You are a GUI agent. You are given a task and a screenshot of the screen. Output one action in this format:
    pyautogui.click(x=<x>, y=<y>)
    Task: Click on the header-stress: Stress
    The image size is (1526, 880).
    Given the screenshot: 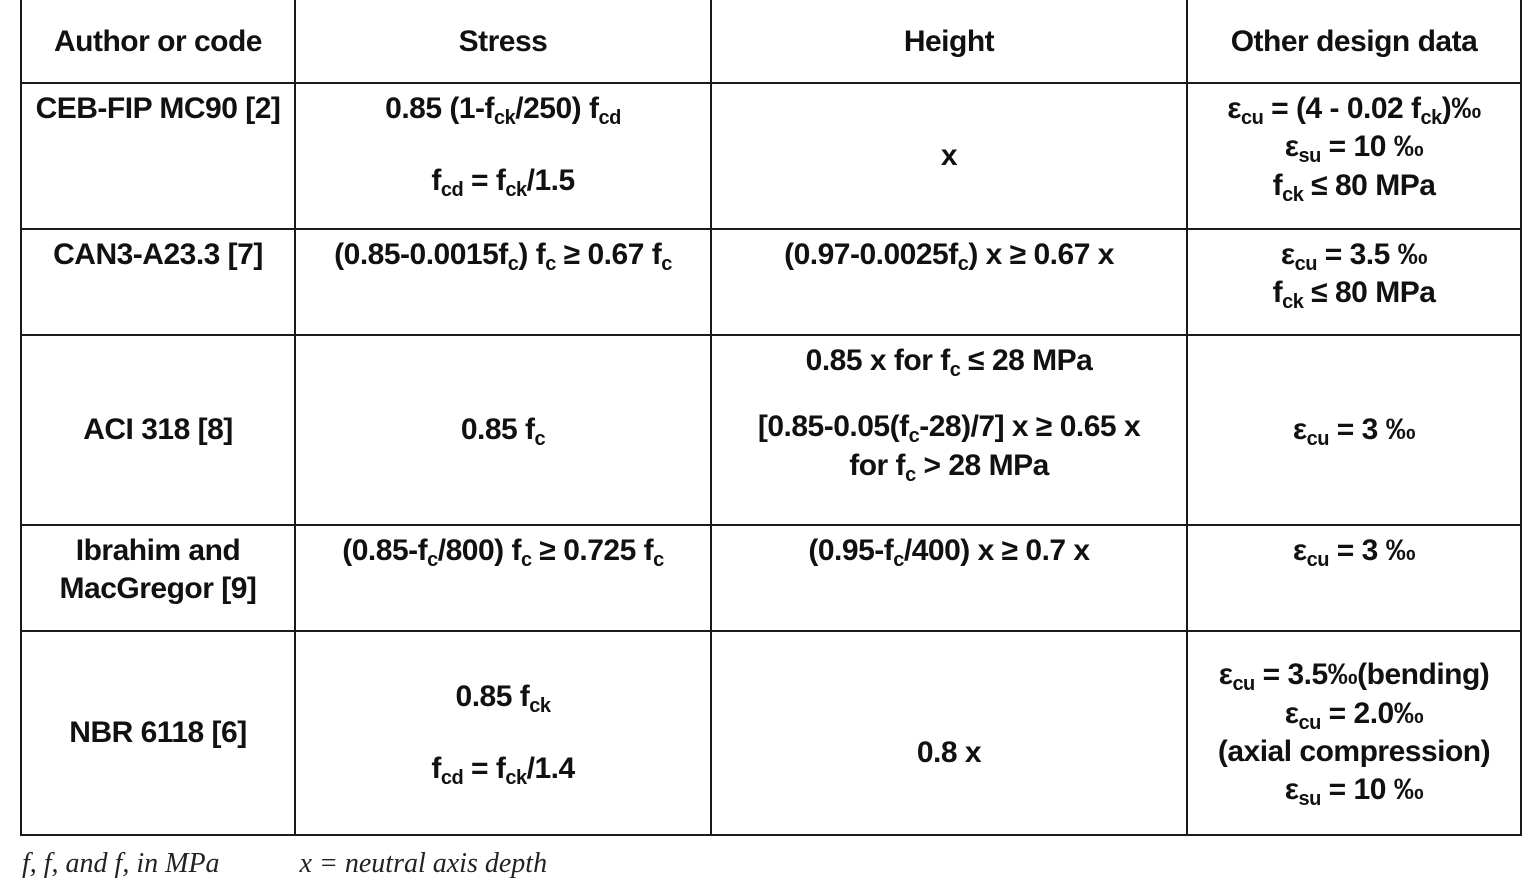 What is the action you would take?
    pyautogui.click(x=503, y=42)
    